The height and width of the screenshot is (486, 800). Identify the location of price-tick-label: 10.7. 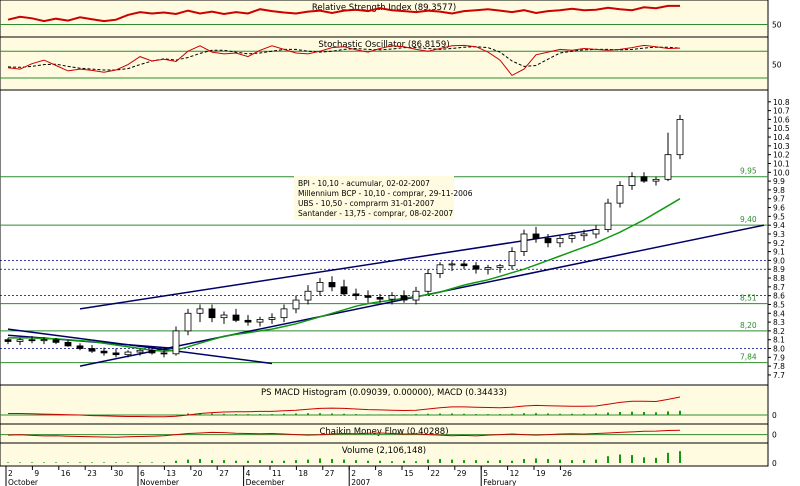
(781, 111).